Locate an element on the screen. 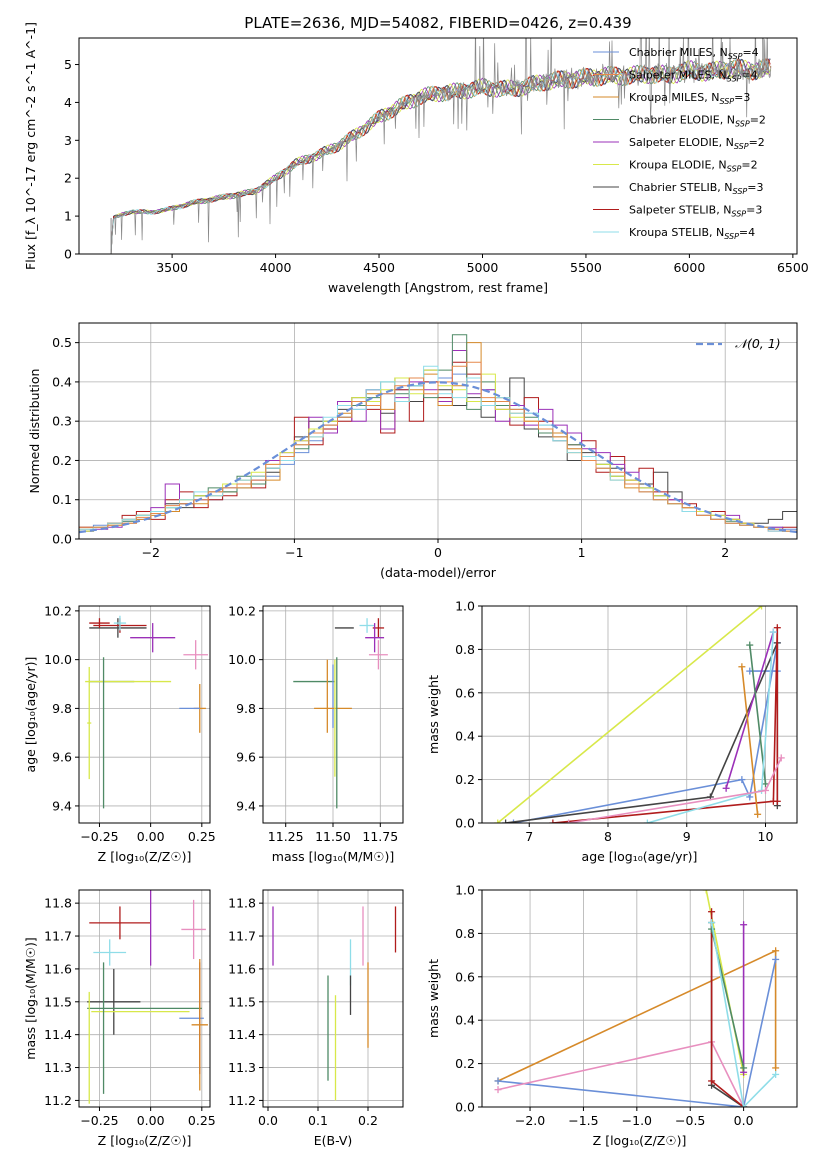  x-tick-label: 0.2 is located at coordinates (368, 1120).